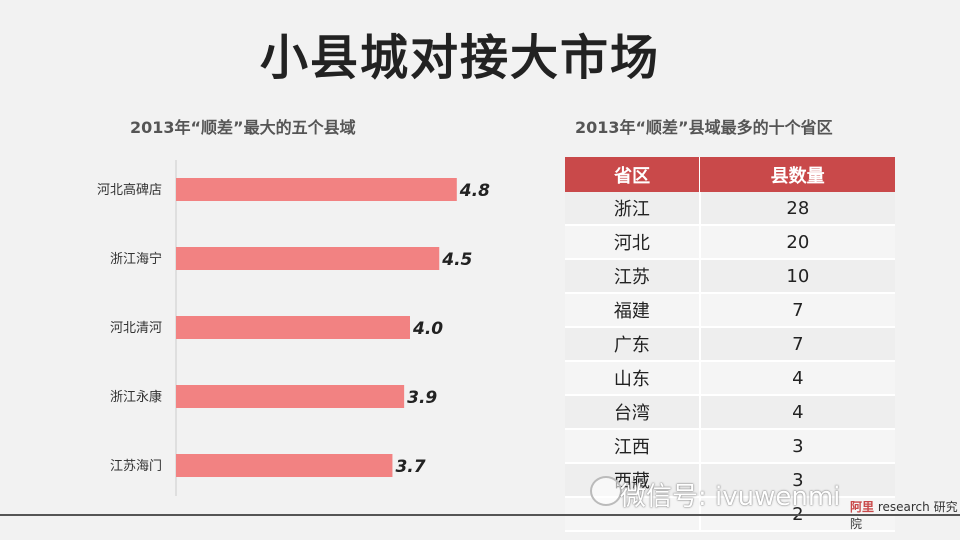 This screenshot has width=960, height=540. What do you see at coordinates (797, 242) in the screenshot?
I see `count-cell: 20` at bounding box center [797, 242].